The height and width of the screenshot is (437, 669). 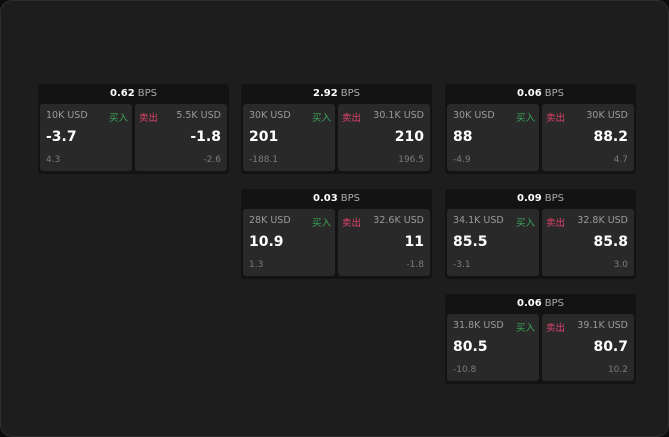 What do you see at coordinates (256, 265) in the screenshot?
I see `buy-change: 1.3` at bounding box center [256, 265].